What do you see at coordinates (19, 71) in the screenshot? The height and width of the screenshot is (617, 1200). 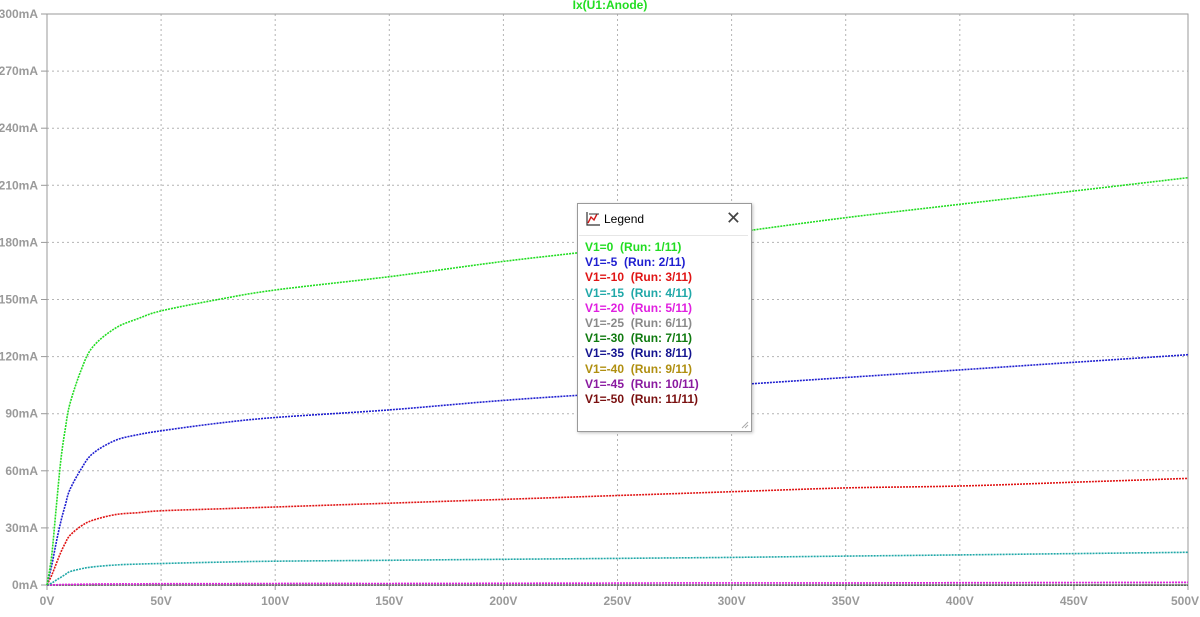 I see `y-tick-label: 270mA` at bounding box center [19, 71].